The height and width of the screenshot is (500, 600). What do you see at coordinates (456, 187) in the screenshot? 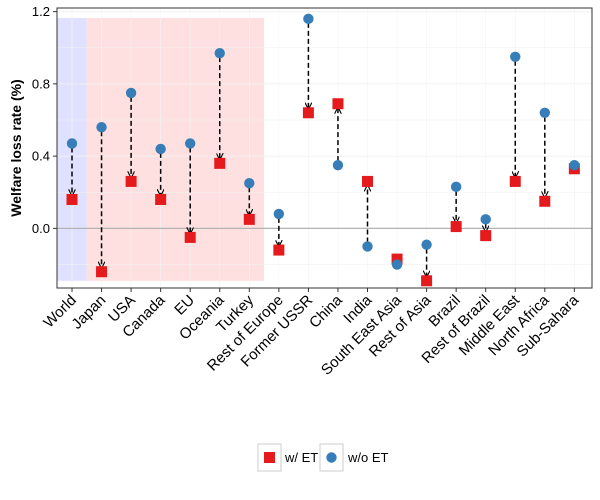
I see `point-wo-et-brazil` at bounding box center [456, 187].